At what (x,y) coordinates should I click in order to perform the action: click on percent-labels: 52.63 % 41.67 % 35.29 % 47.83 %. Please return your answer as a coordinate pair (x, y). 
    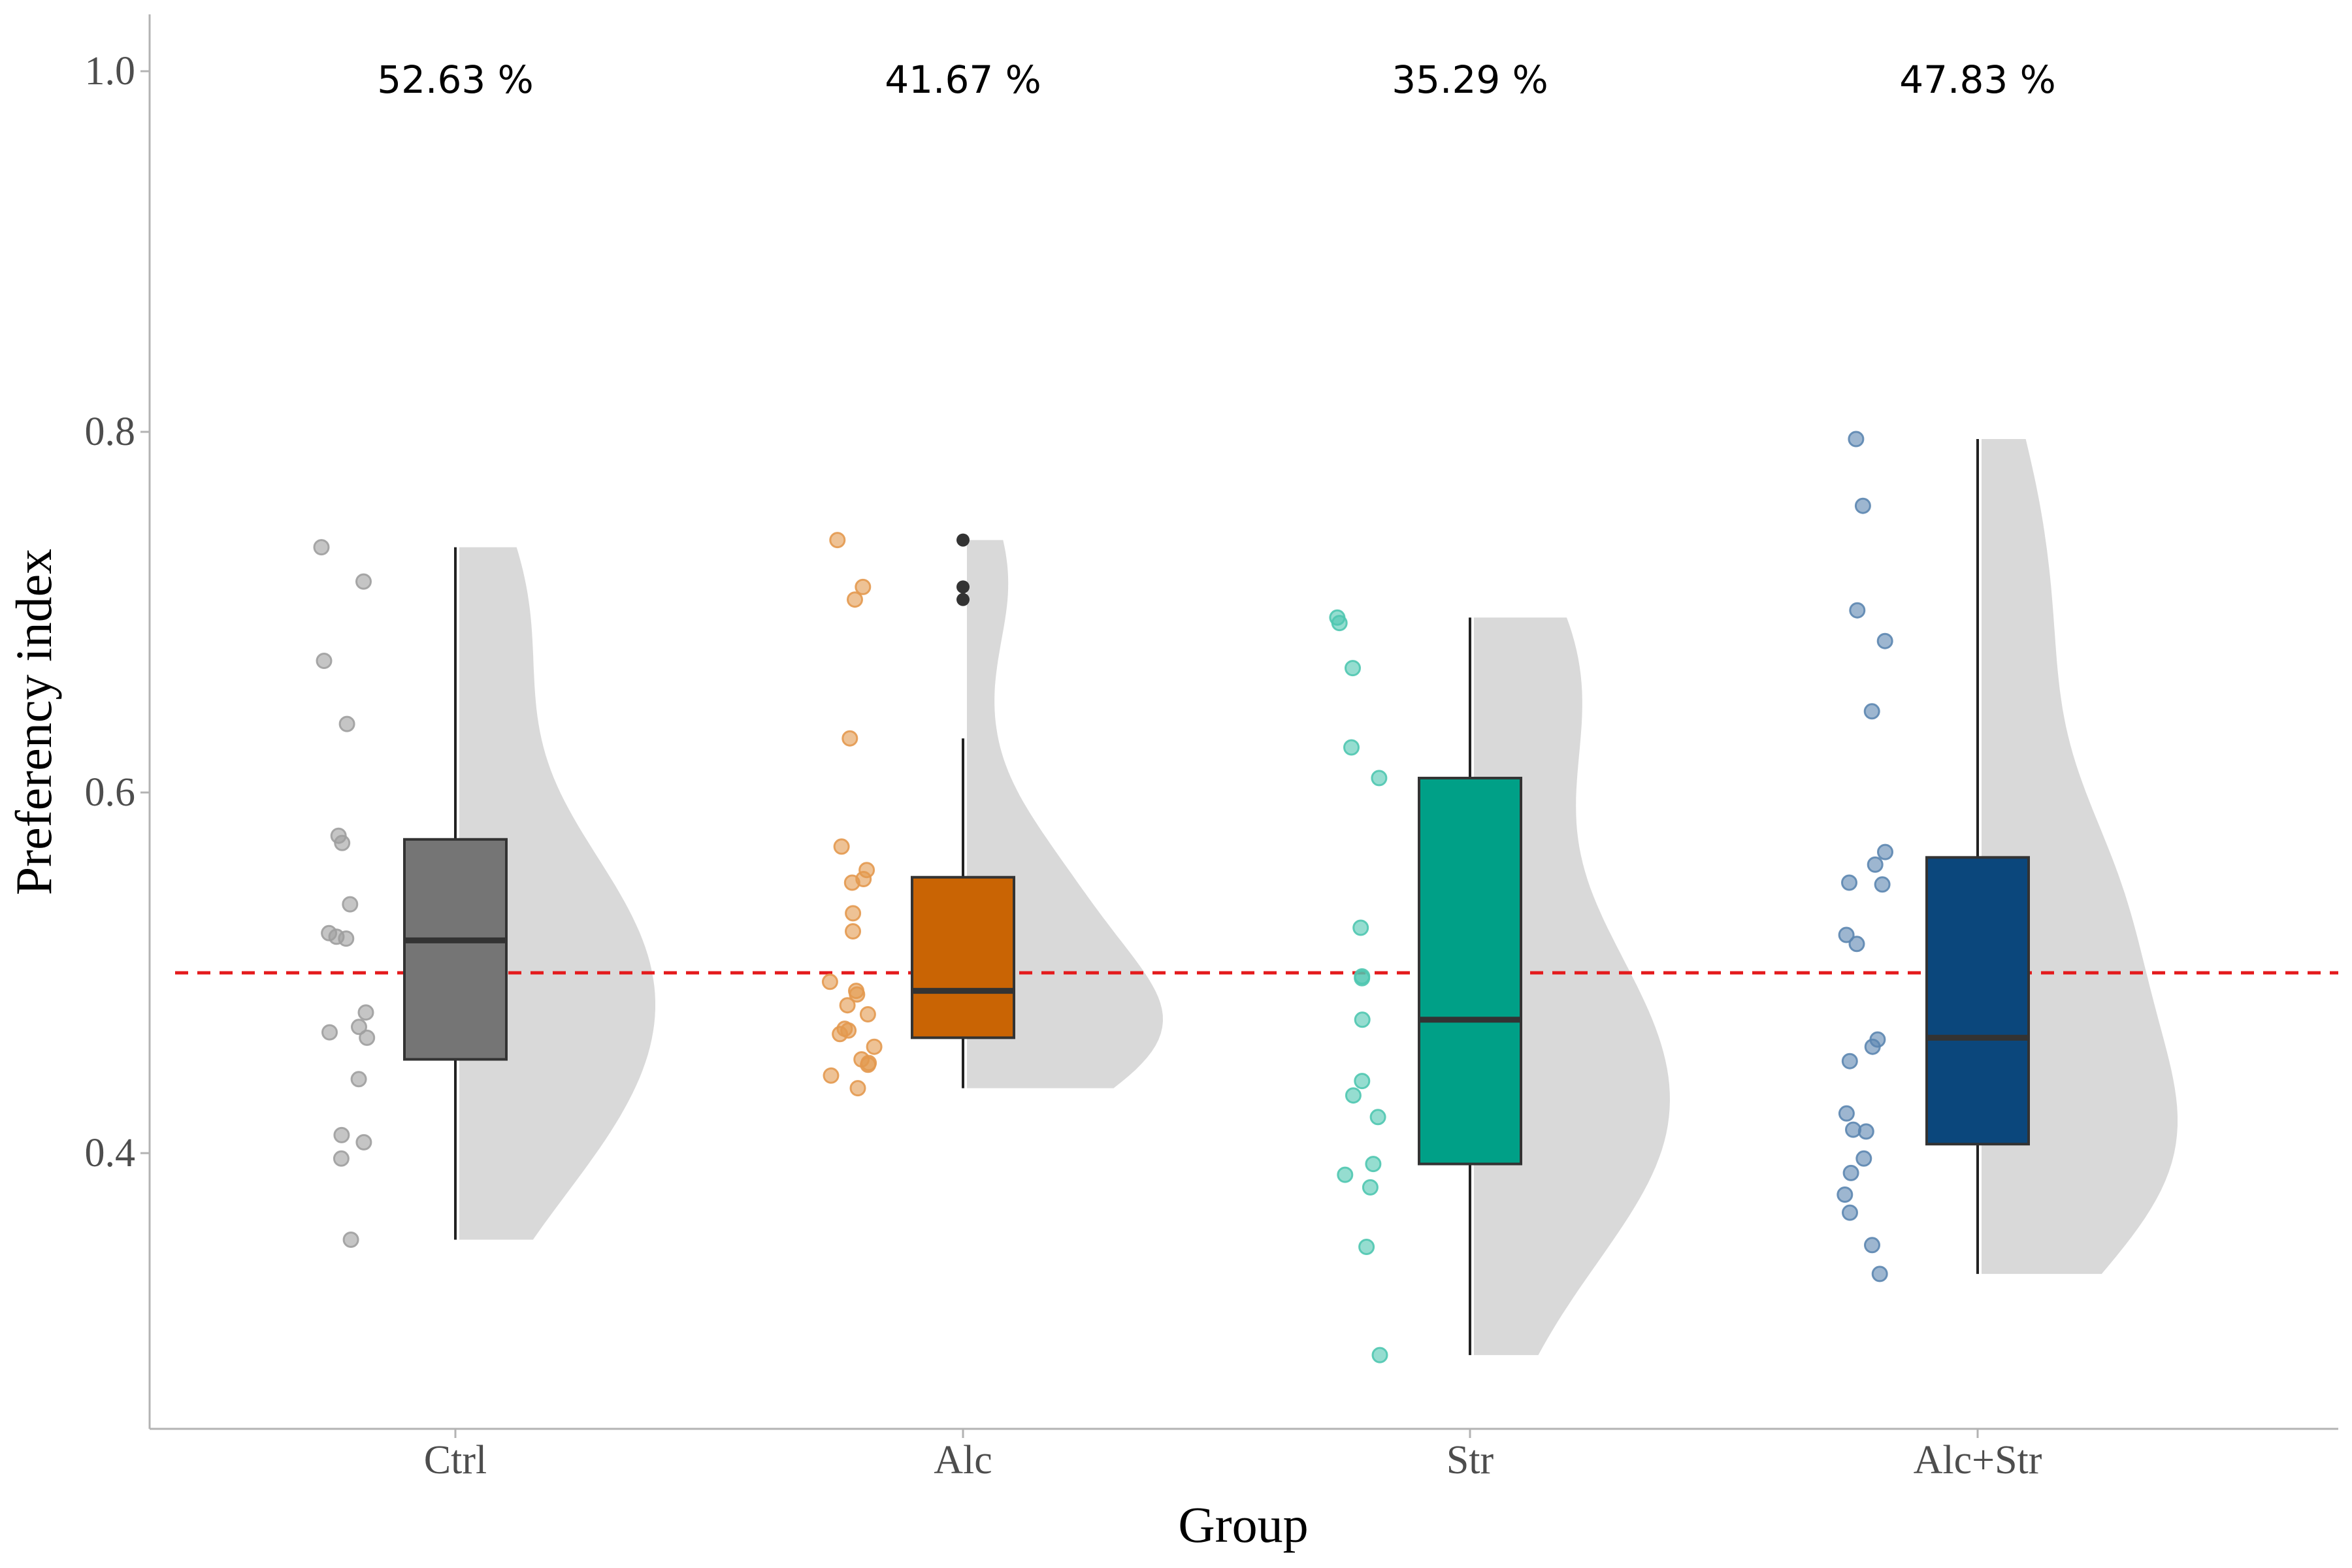
    Looking at the image, I should click on (1216, 79).